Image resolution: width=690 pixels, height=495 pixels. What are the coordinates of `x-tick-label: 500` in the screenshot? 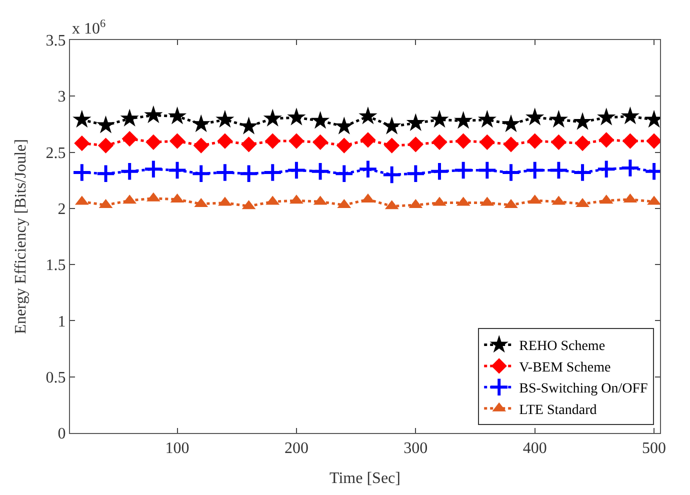 It's located at (654, 449).